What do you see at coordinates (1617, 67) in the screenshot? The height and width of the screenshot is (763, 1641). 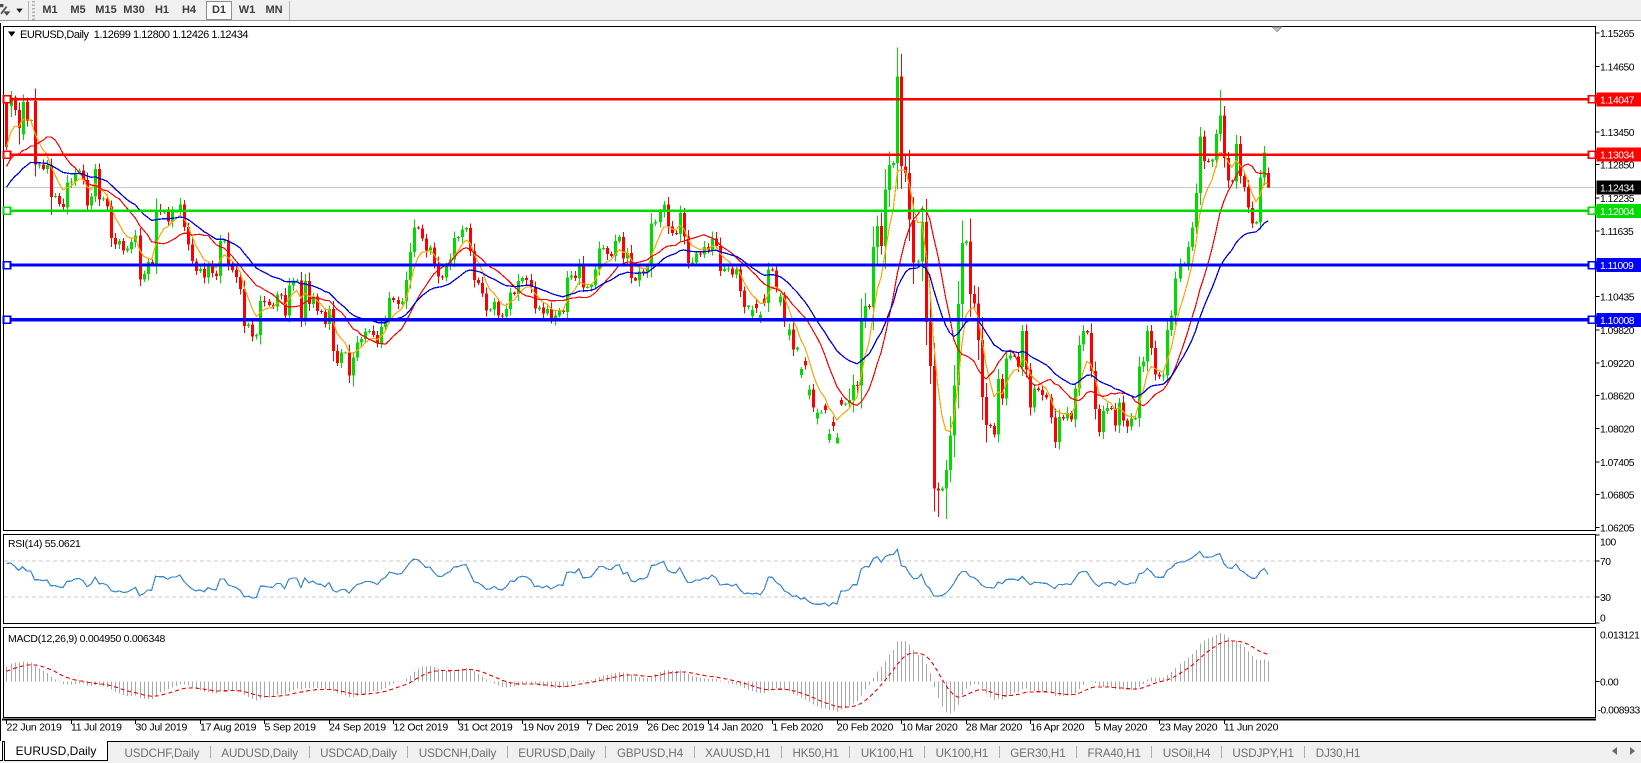 I see `svg-text: 1.14650` at bounding box center [1617, 67].